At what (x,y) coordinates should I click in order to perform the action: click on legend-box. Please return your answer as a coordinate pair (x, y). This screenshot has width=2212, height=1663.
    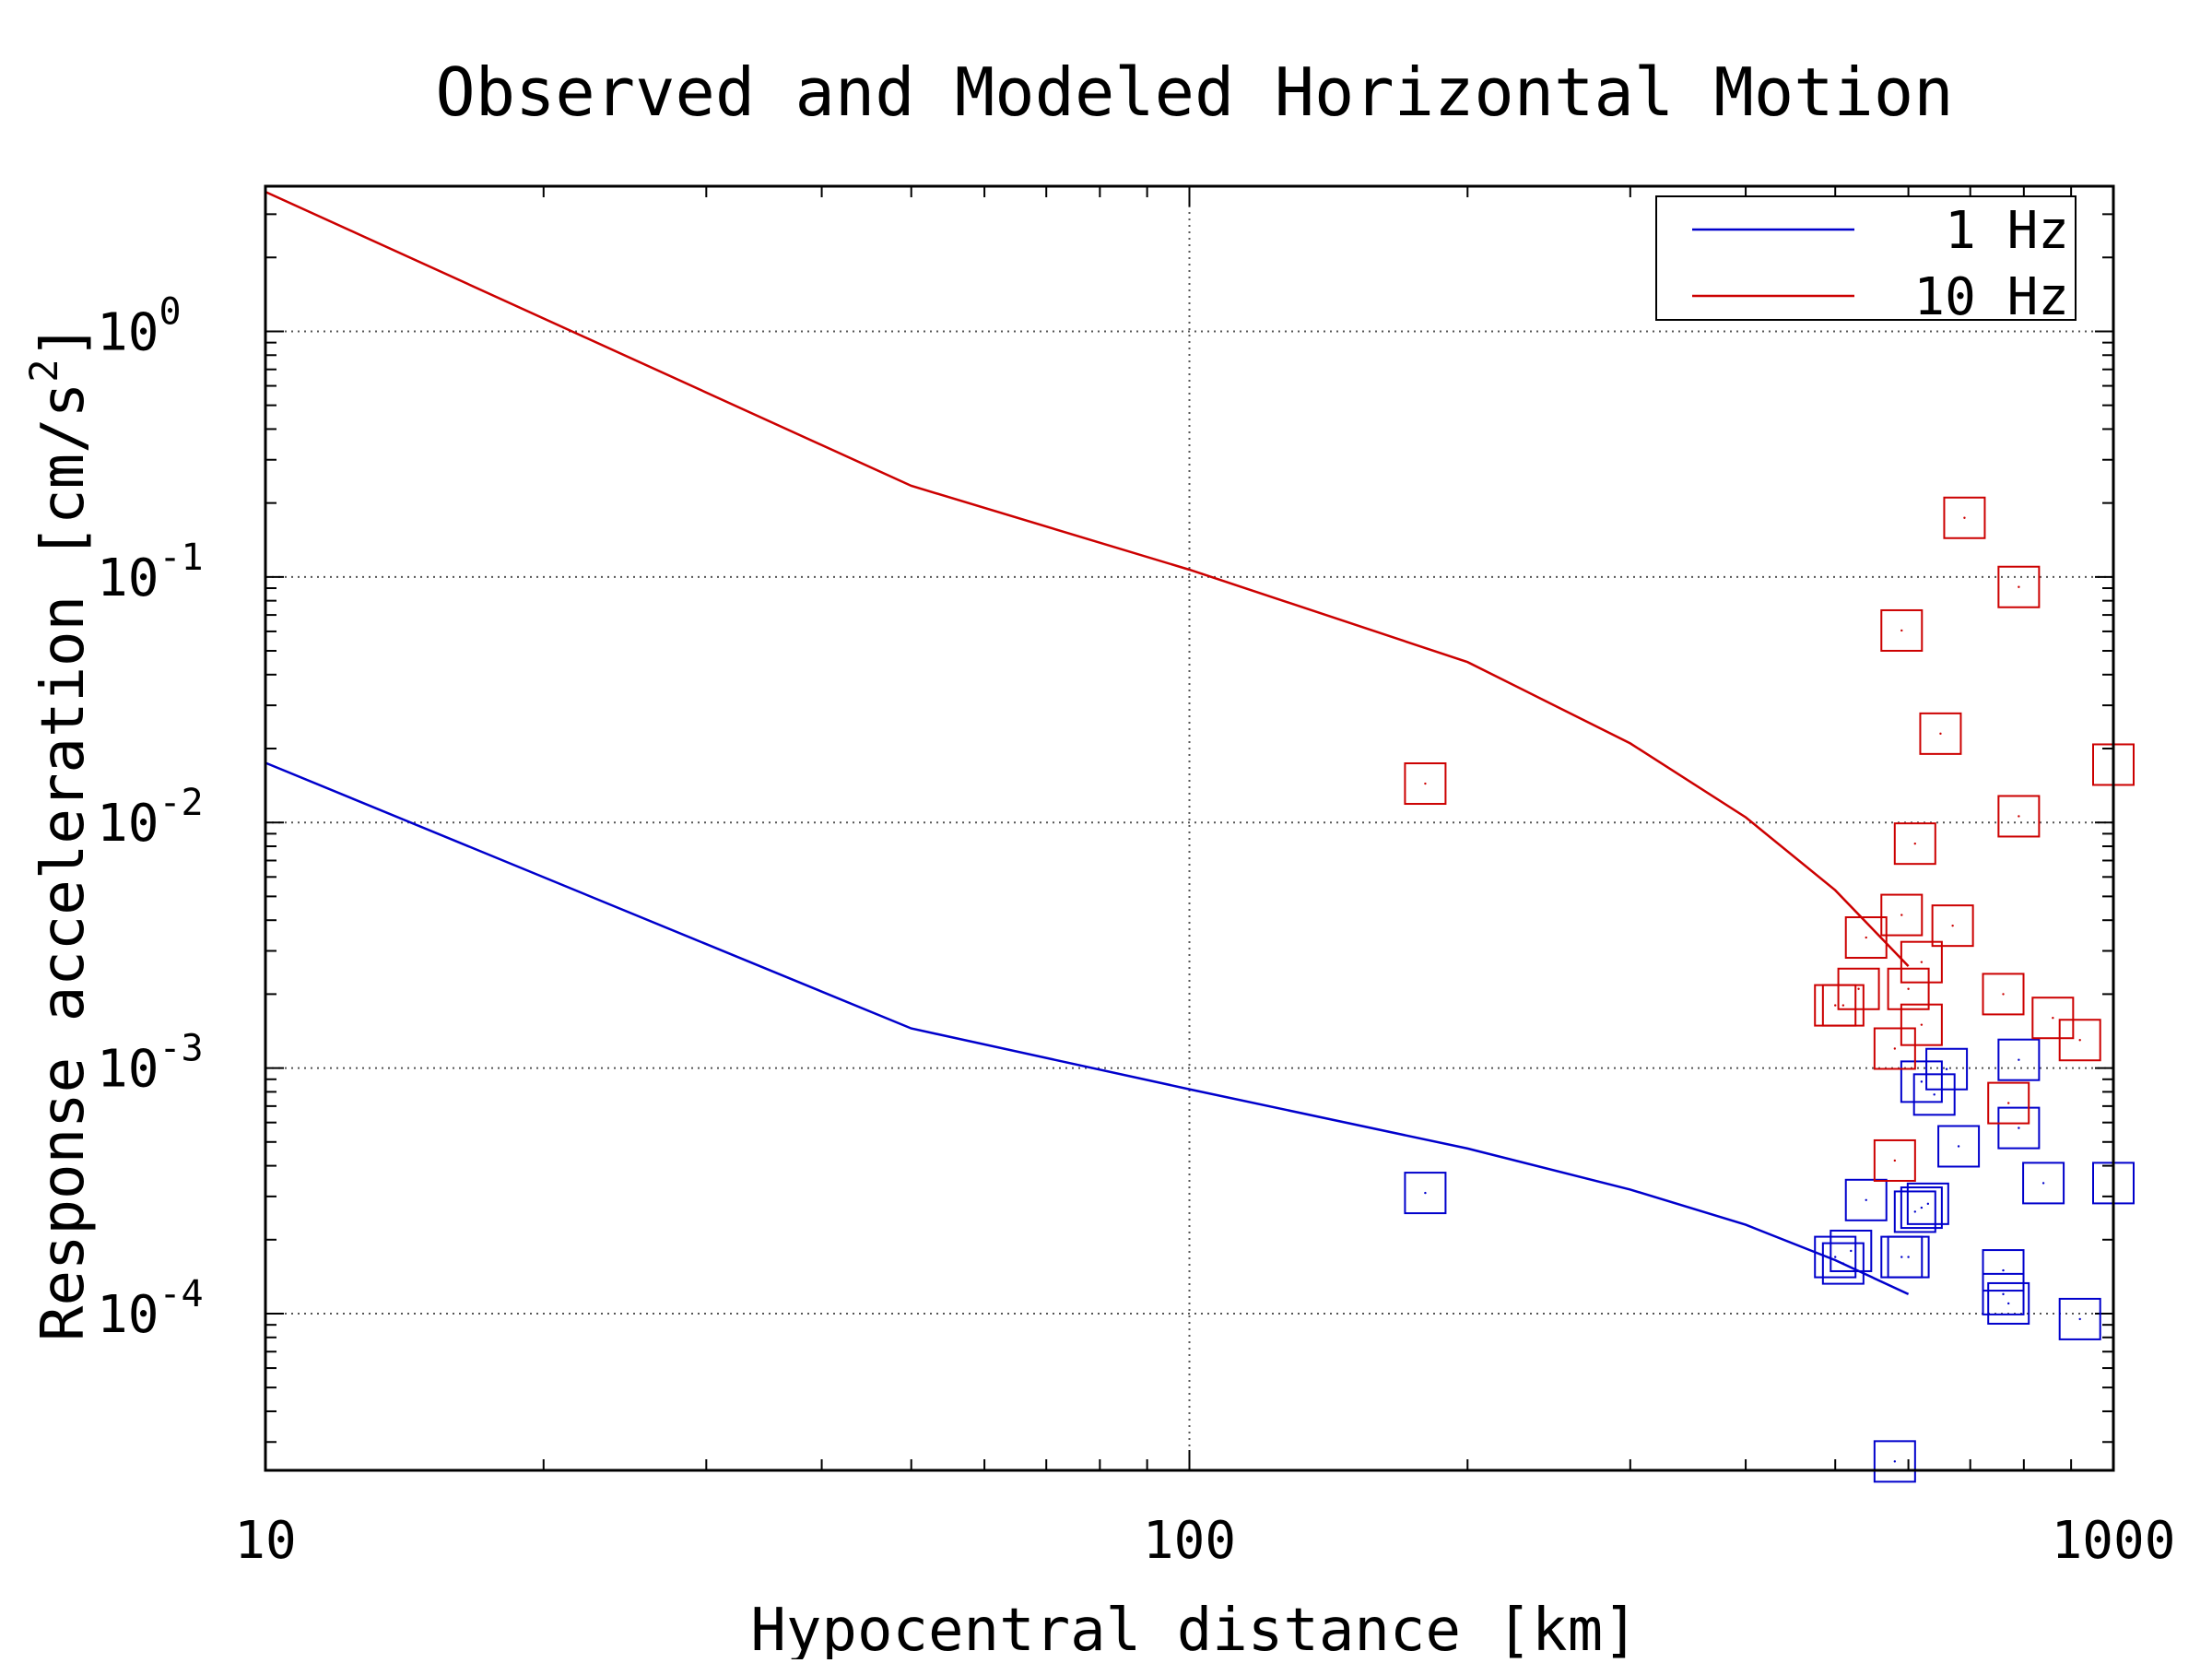
    Looking at the image, I should click on (1866, 258).